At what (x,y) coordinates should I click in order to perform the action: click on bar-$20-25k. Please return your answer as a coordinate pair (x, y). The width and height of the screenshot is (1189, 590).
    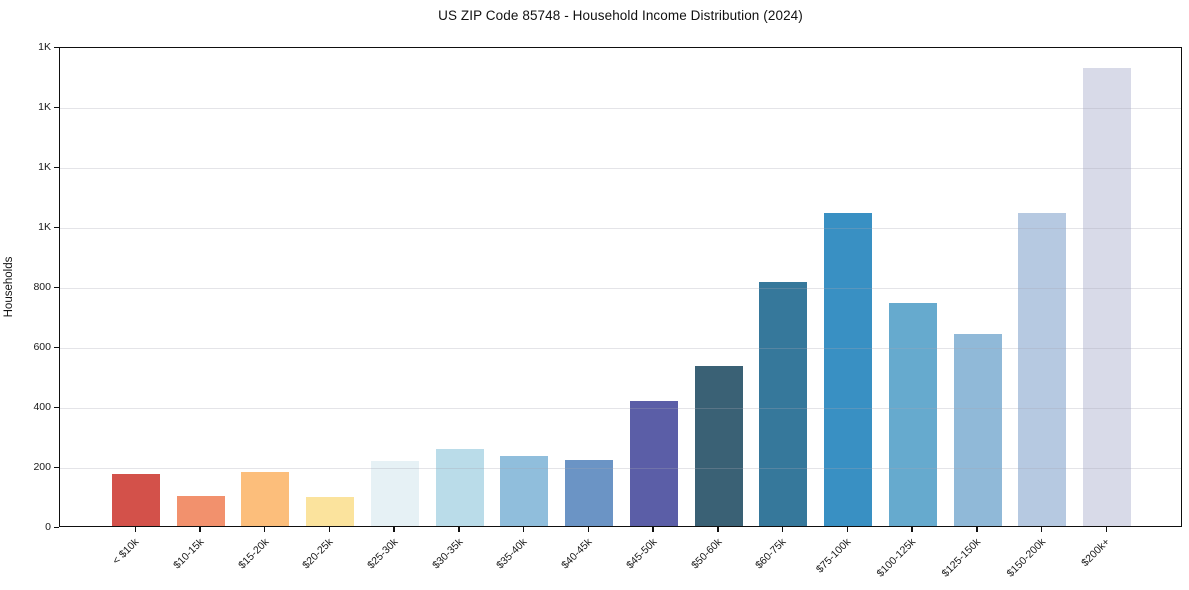
    Looking at the image, I should click on (330, 511).